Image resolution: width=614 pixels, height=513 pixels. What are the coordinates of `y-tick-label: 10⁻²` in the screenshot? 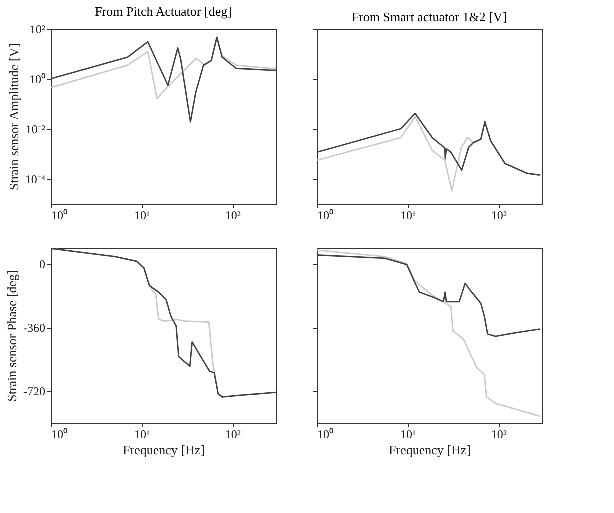 It's located at (36, 129).